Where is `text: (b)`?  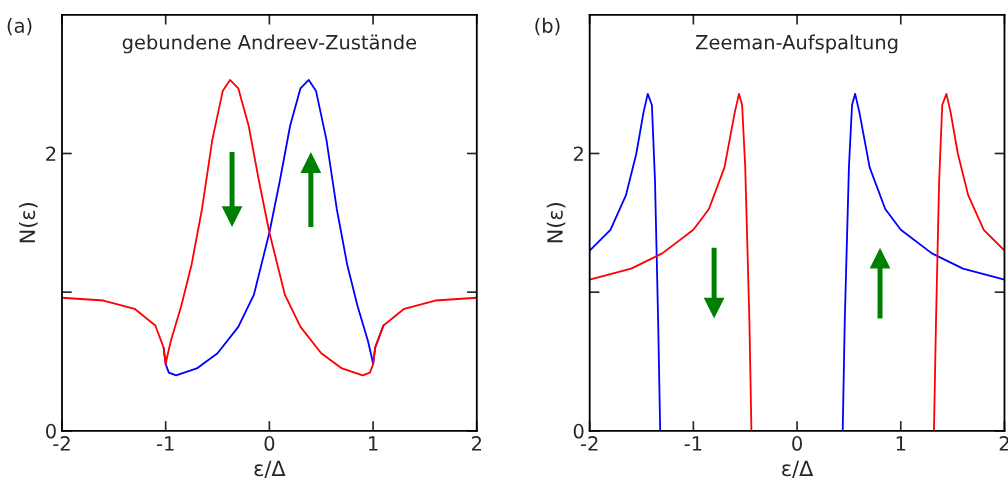 text: (b) is located at coordinates (547, 26).